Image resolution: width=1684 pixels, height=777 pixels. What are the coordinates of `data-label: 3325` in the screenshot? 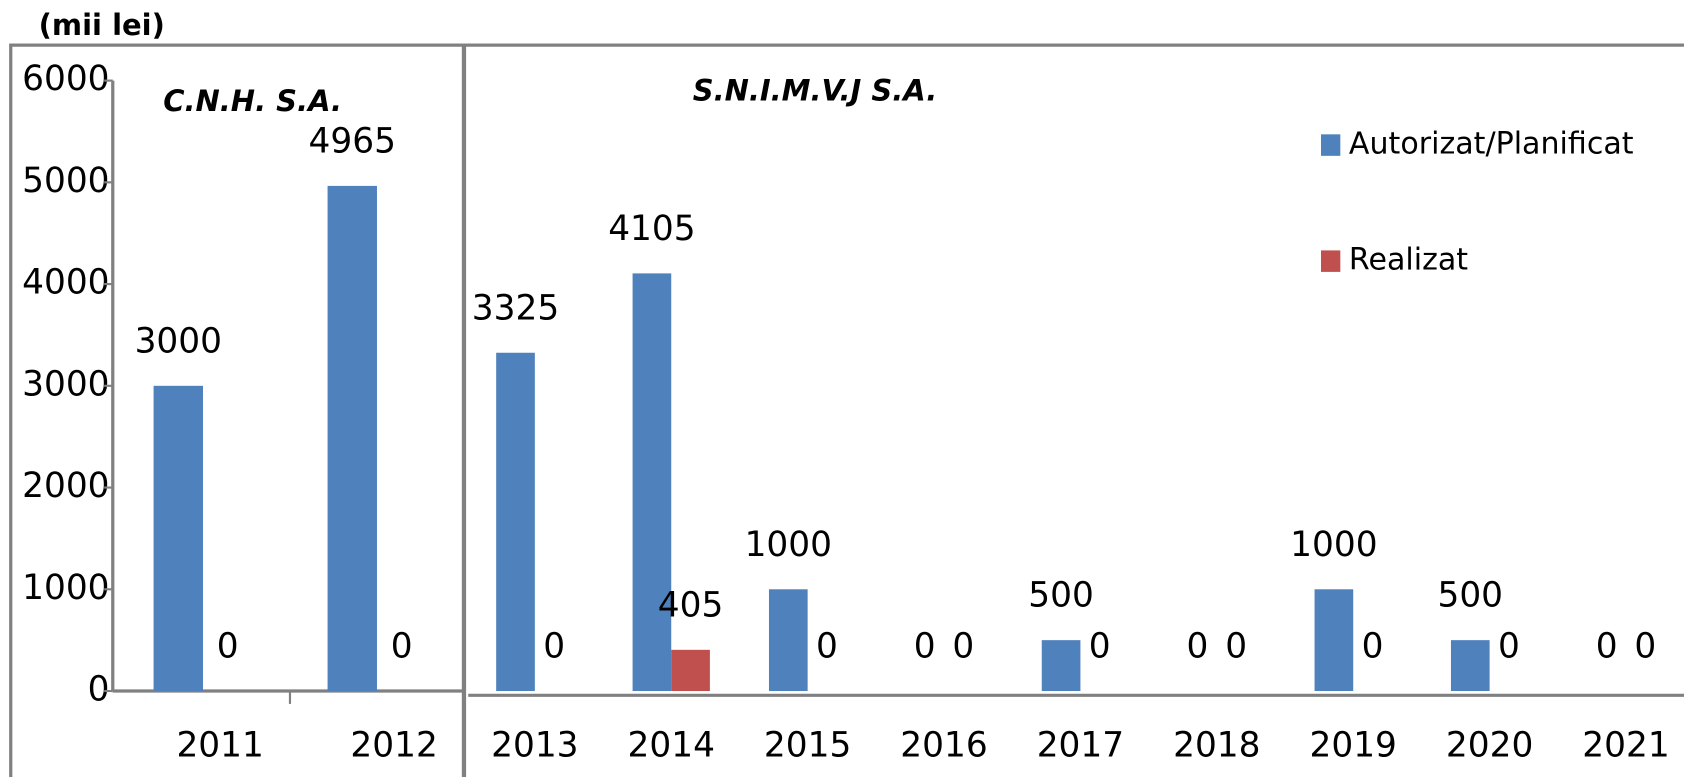 It's located at (515, 308).